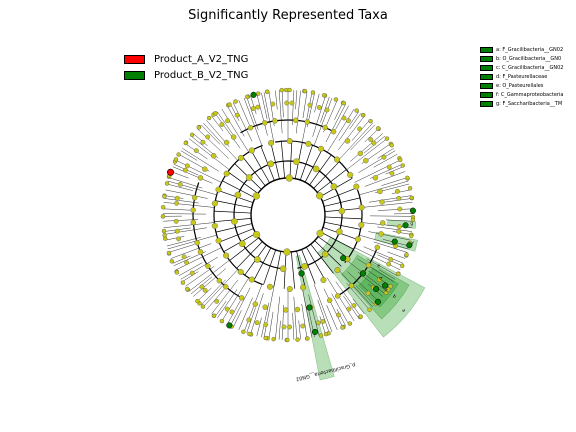 The width and height of the screenshot is (576, 432). I want to click on clade-highlight-g, so click(402, 224).